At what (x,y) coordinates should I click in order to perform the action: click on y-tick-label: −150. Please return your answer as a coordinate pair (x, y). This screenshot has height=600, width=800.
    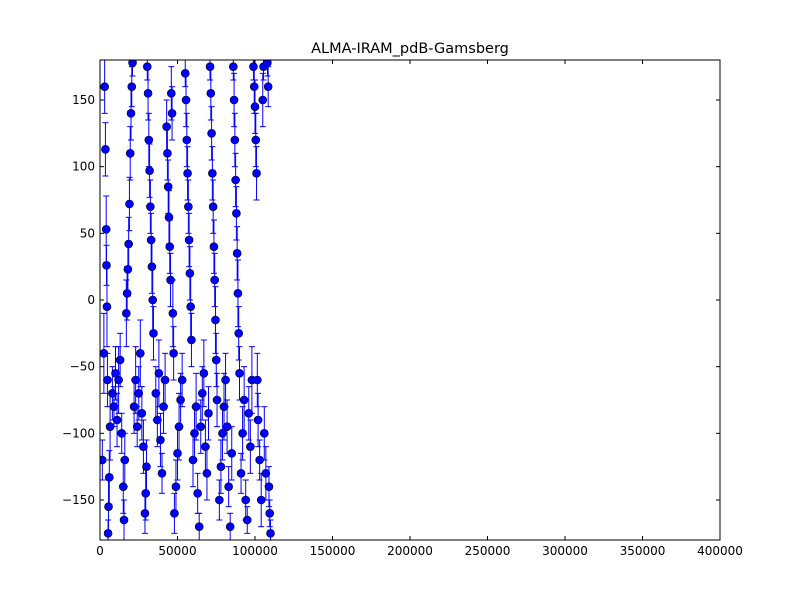
    Looking at the image, I should click on (78, 500).